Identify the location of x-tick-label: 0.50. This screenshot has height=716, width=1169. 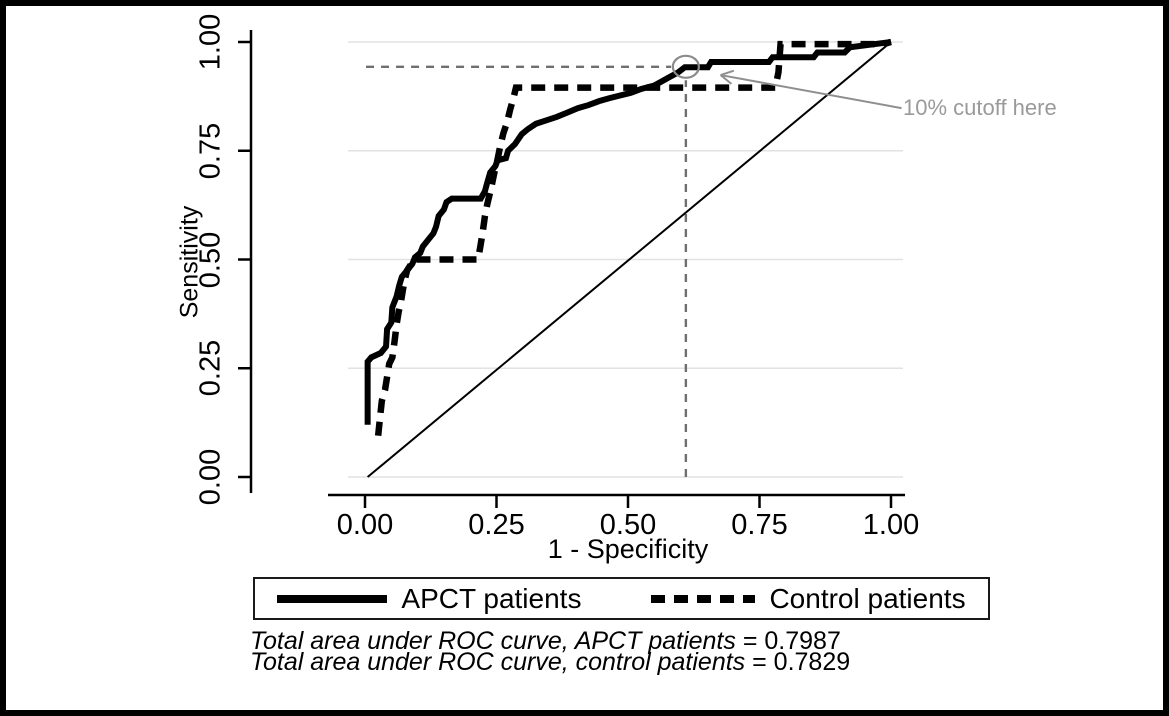
(628, 525).